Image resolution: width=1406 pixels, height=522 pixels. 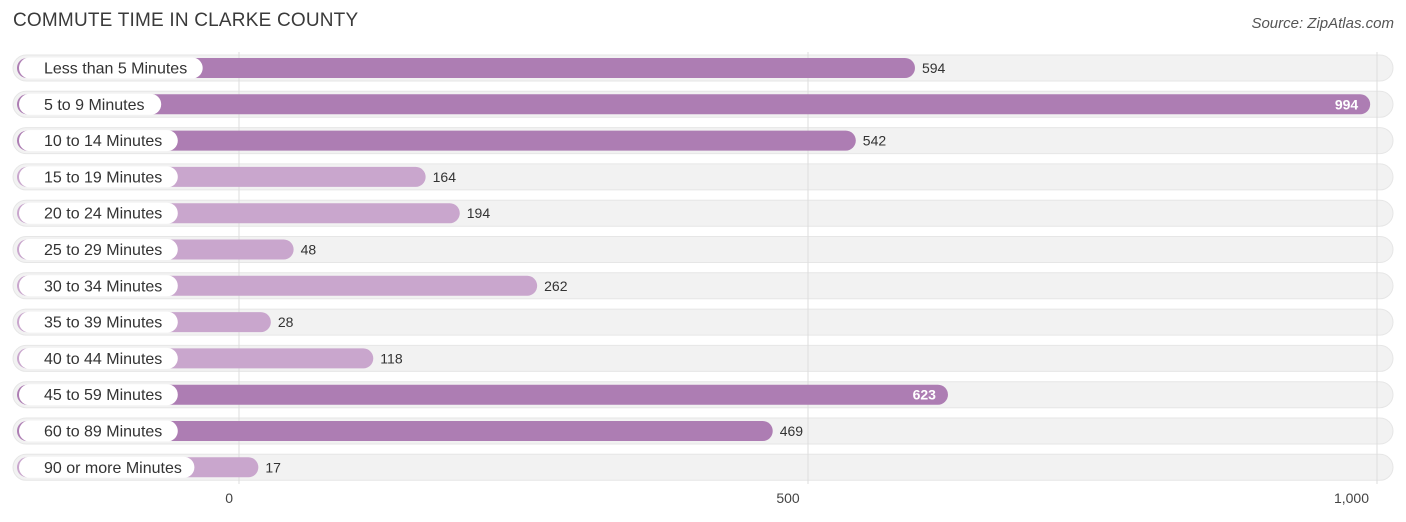 What do you see at coordinates (1347, 104) in the screenshot?
I see `bar-value-label: 994` at bounding box center [1347, 104].